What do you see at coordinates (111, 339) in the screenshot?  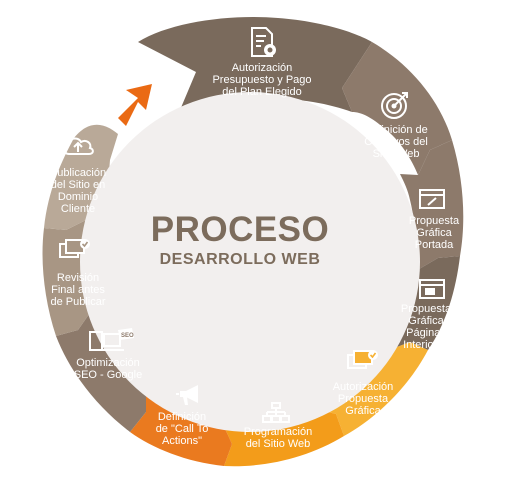 I see `devices-seo-icon: SEO` at bounding box center [111, 339].